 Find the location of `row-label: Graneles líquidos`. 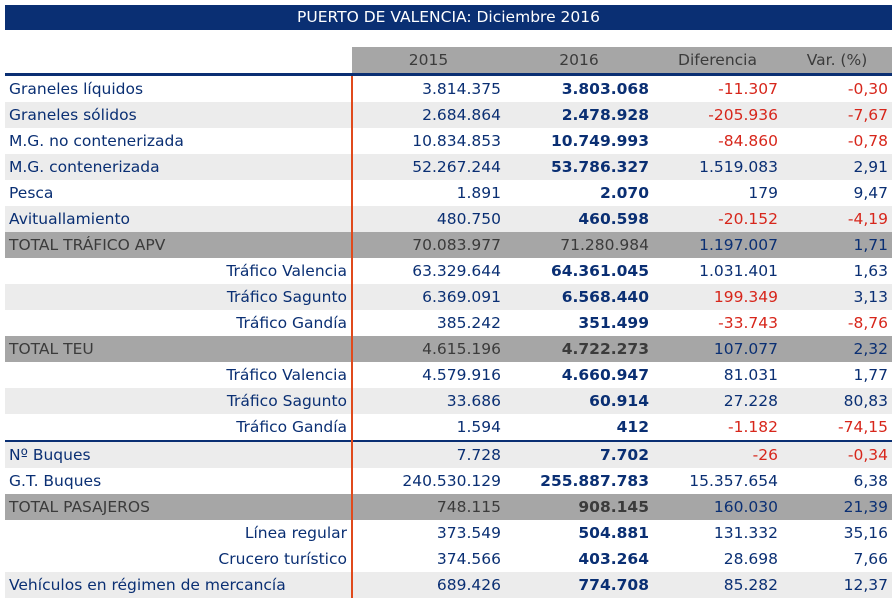

row-label: Graneles líquidos is located at coordinates (179, 88).